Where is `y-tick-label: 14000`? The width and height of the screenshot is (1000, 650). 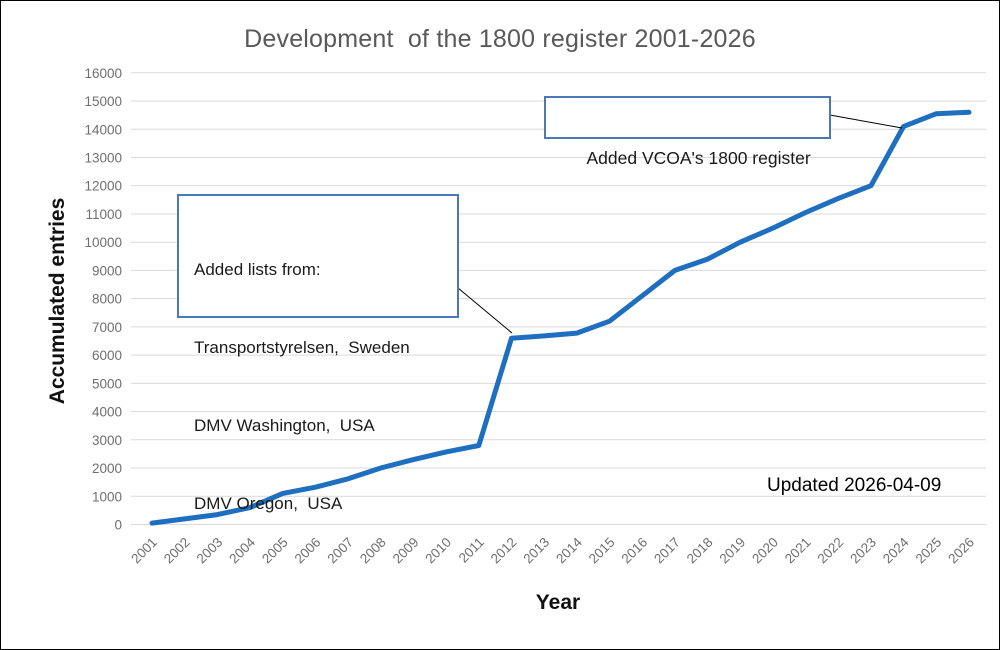
y-tick-label: 14000 is located at coordinates (103, 129).